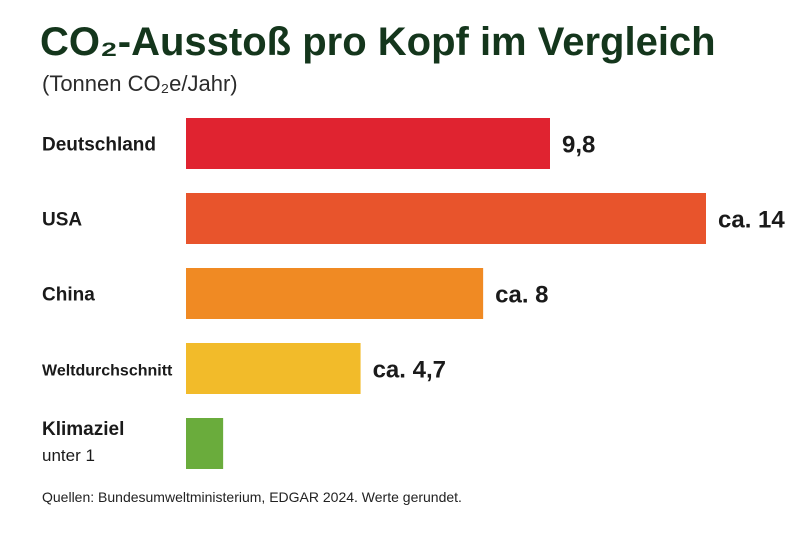 This screenshot has height=533, width=800. What do you see at coordinates (409, 370) in the screenshot?
I see `value-label-3: ca. 4,7` at bounding box center [409, 370].